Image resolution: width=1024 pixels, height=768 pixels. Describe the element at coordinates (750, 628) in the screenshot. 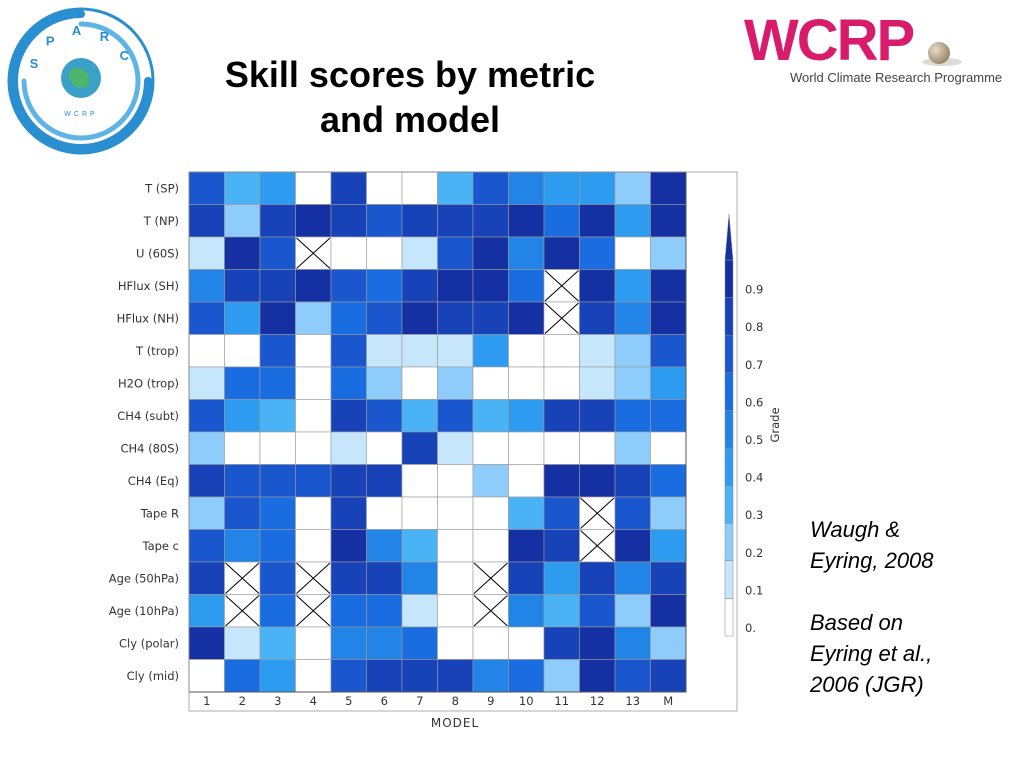

I see `colorbar-tick-label: 0.` at that location.